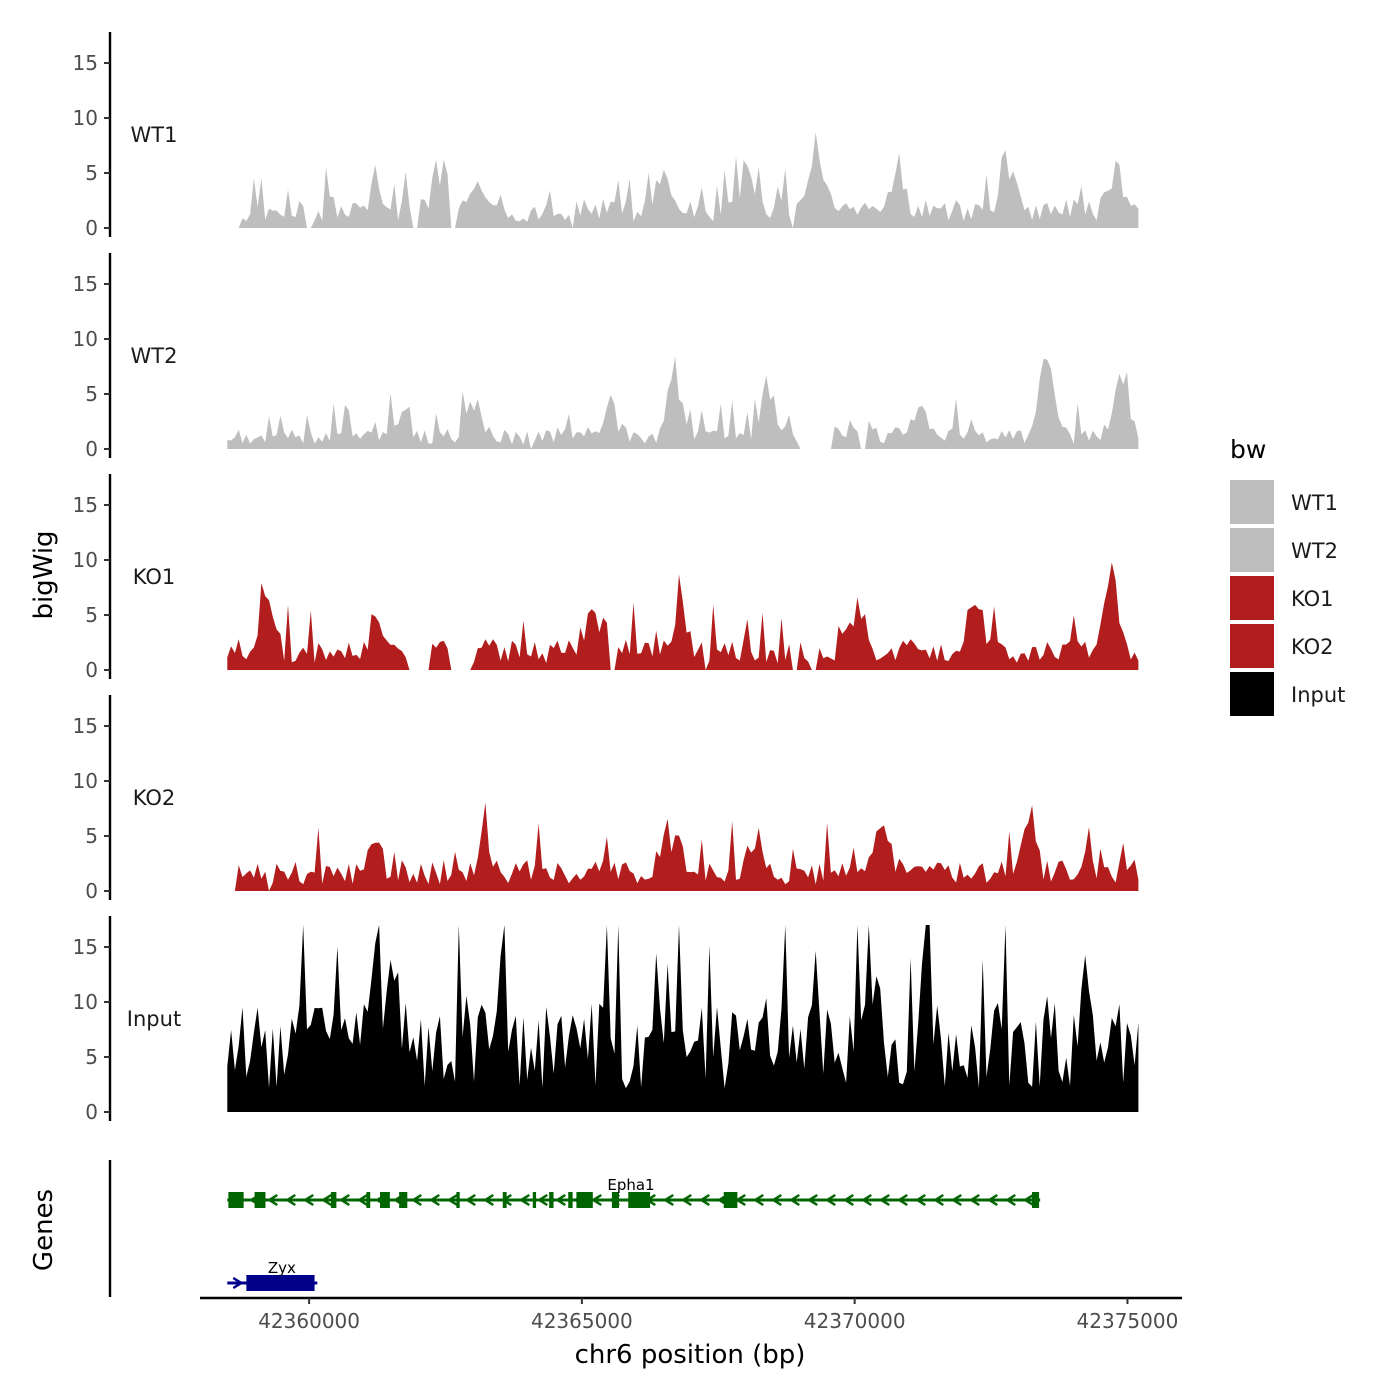 The image size is (1400, 1400). What do you see at coordinates (606, 357) in the screenshot?
I see `track-wt2: 0 5 10 15 WT2` at bounding box center [606, 357].